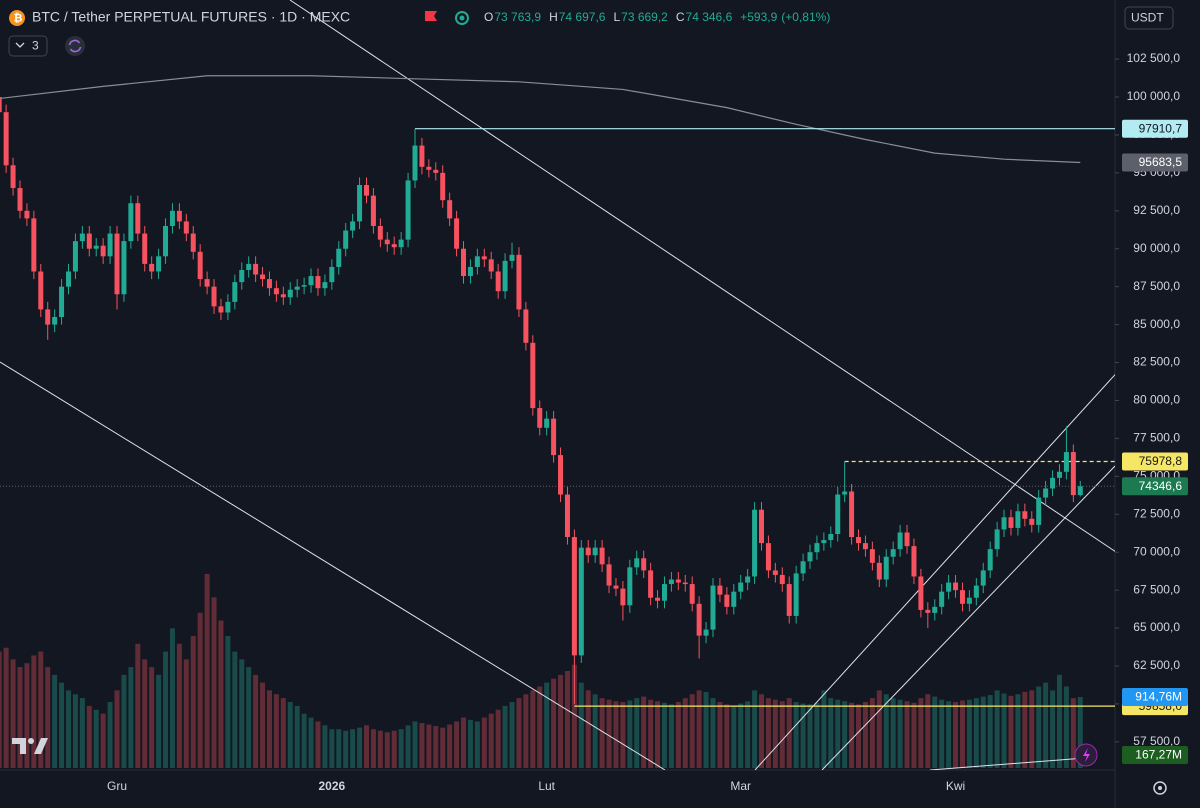  I want to click on currency-selector, so click(1149, 18).